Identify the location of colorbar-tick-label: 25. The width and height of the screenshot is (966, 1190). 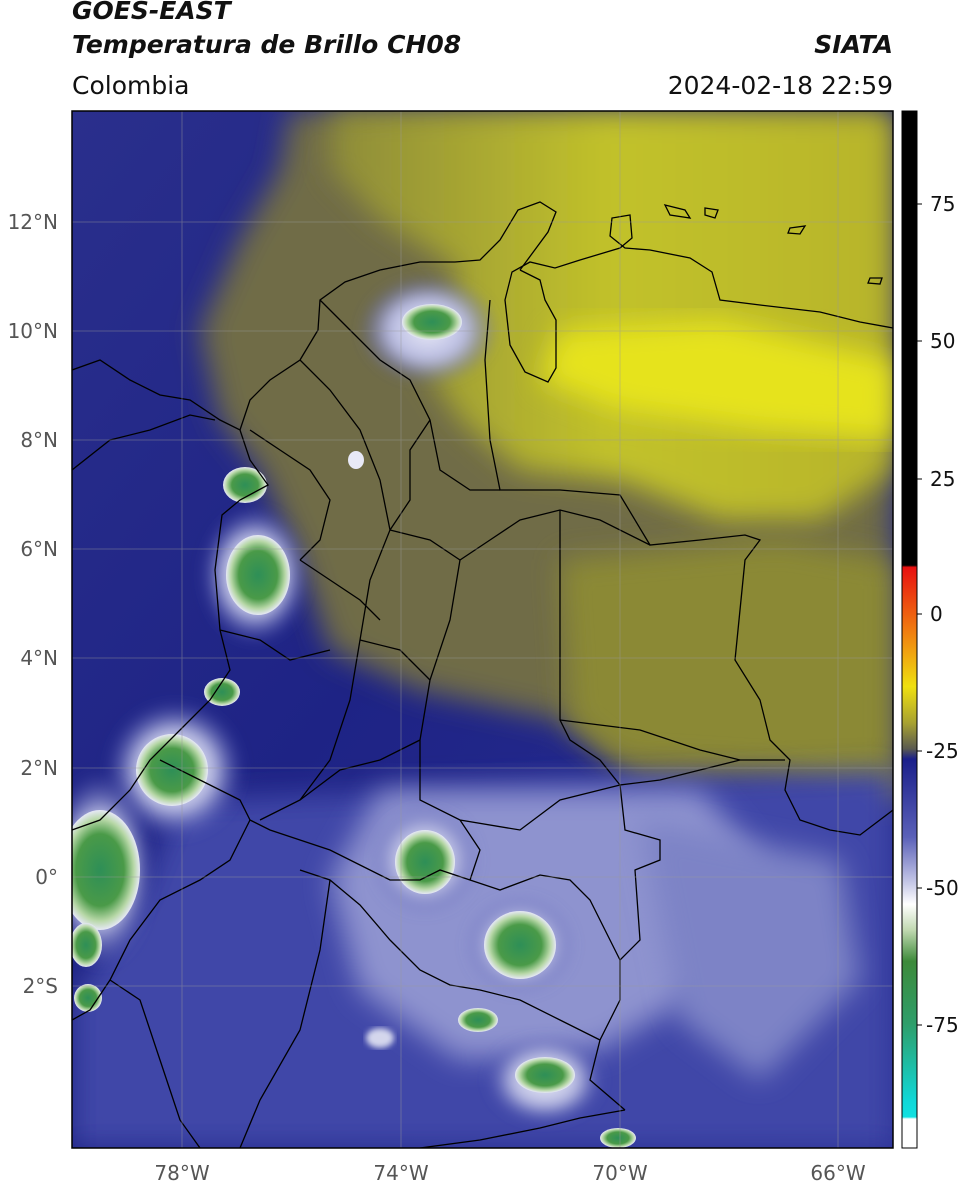
(942, 479).